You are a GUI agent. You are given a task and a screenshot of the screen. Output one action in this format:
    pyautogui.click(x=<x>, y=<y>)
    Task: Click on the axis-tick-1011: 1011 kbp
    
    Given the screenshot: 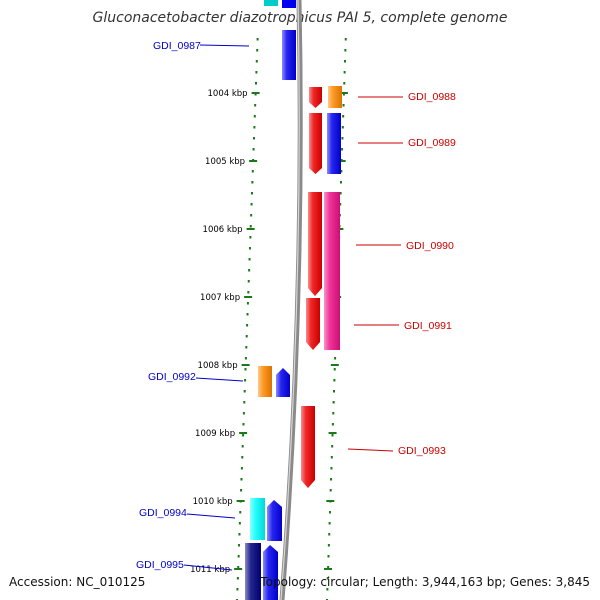 What is the action you would take?
    pyautogui.click(x=261, y=570)
    